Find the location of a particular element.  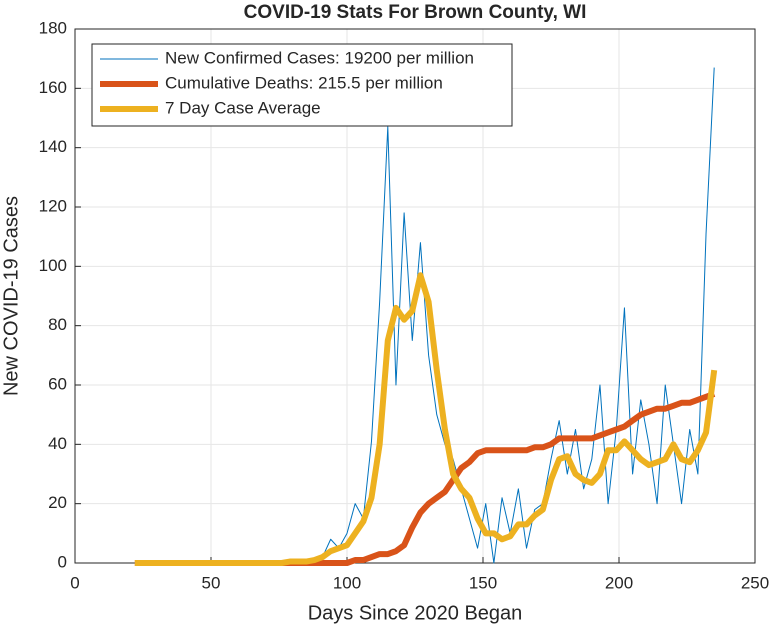

y-axis-label: New COVID-19 Cases is located at coordinates (11, 296).